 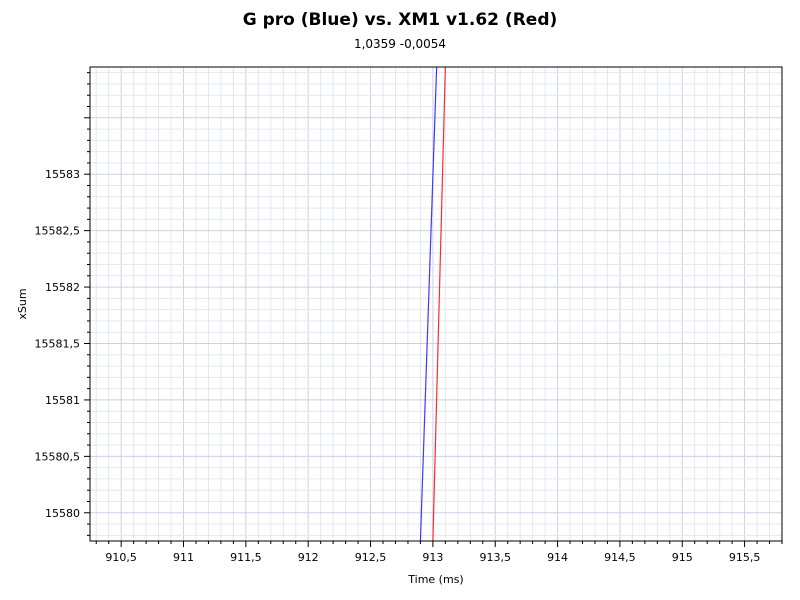 What do you see at coordinates (62, 513) in the screenshot?
I see `y-tick-label: 15580` at bounding box center [62, 513].